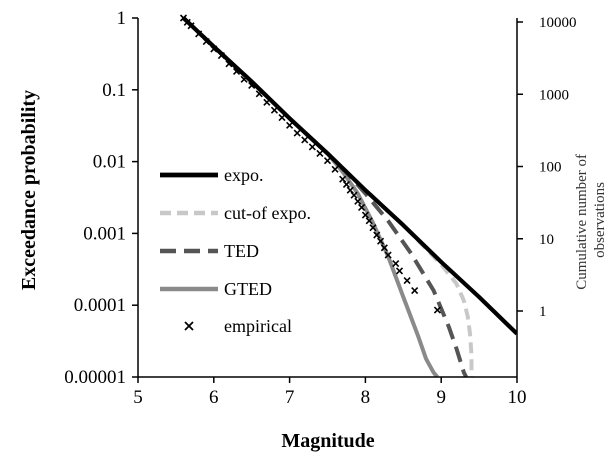 The width and height of the screenshot is (612, 455). Describe the element at coordinates (366, 397) in the screenshot. I see `x-tick-label: 8` at that location.